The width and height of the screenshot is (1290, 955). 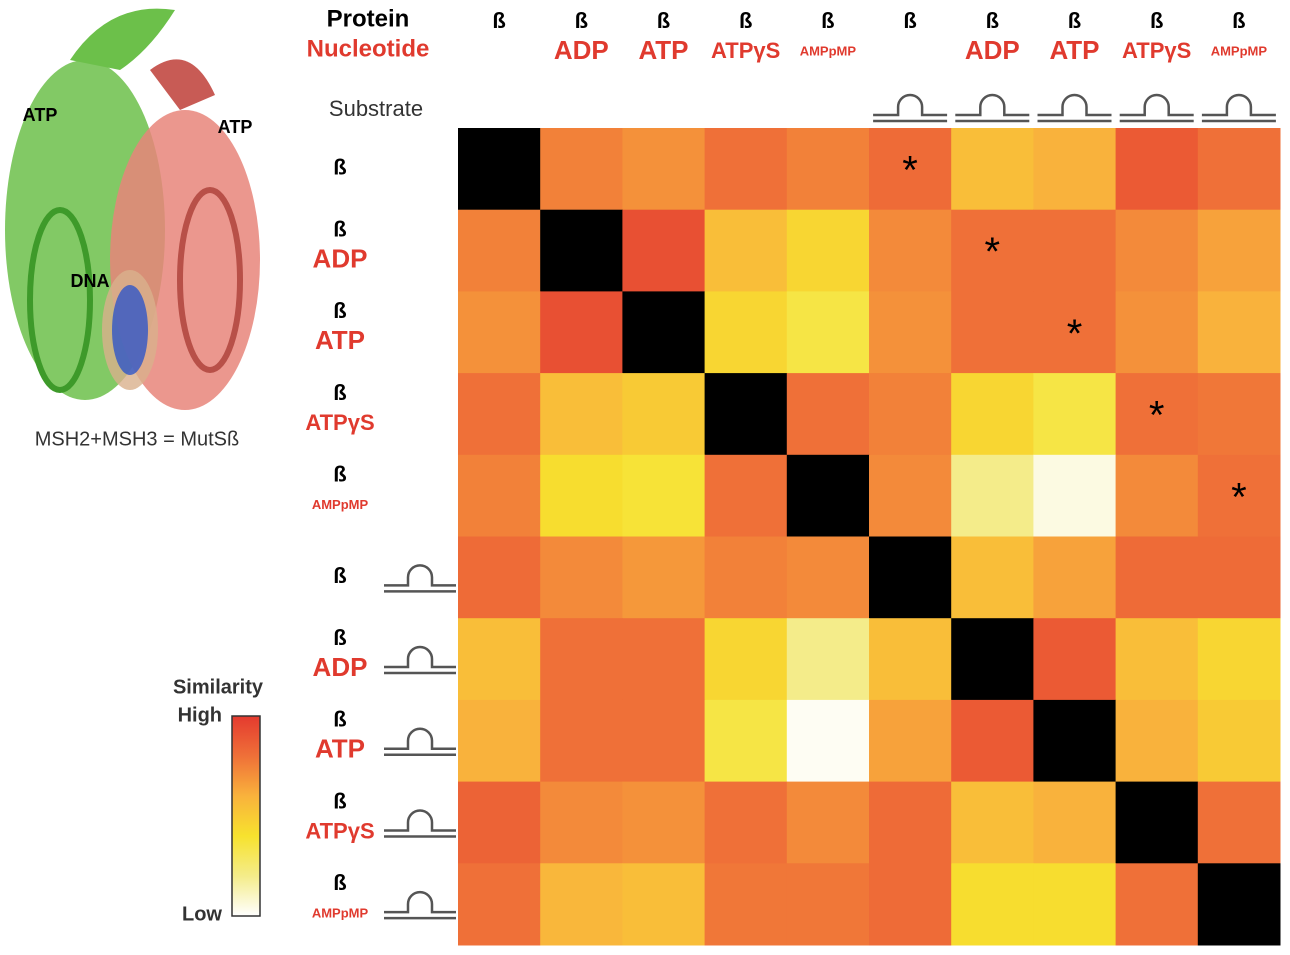 What do you see at coordinates (992, 50) in the screenshot?
I see `column-nucleotide: ADP` at bounding box center [992, 50].